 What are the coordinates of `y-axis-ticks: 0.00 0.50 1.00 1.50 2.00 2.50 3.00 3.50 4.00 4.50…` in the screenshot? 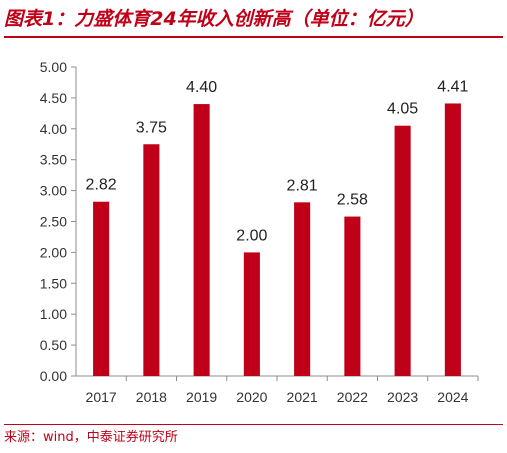 It's located at (58, 221).